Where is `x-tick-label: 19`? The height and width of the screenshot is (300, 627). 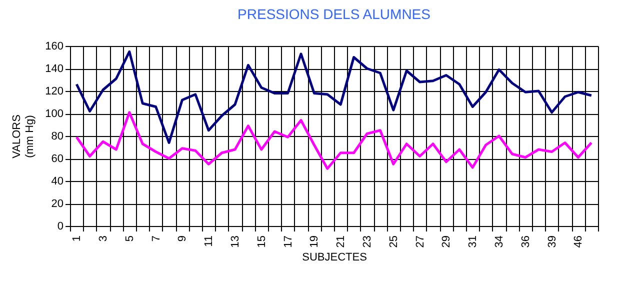 x-tick-label: 19 is located at coordinates (314, 242).